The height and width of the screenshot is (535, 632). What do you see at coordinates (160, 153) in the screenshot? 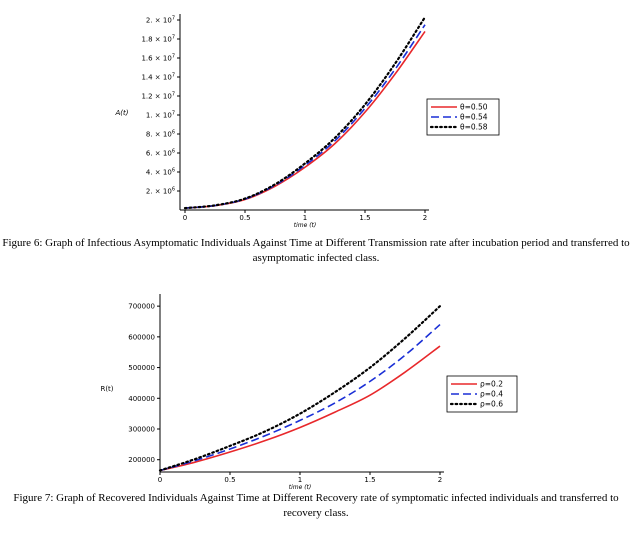
I see `y-tick-label: 6. × 106` at bounding box center [160, 153].